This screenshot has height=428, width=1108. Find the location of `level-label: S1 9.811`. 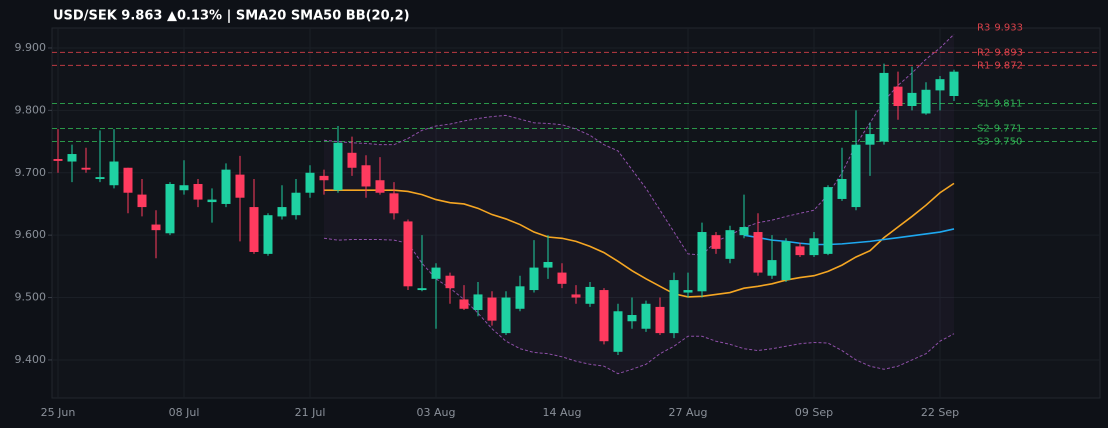

level-label: S1 9.811 is located at coordinates (999, 103).